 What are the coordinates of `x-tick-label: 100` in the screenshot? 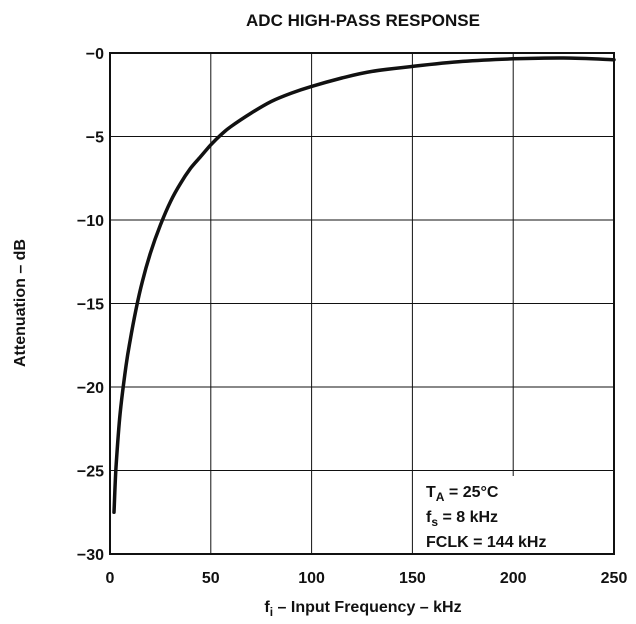 It's located at (311, 578).